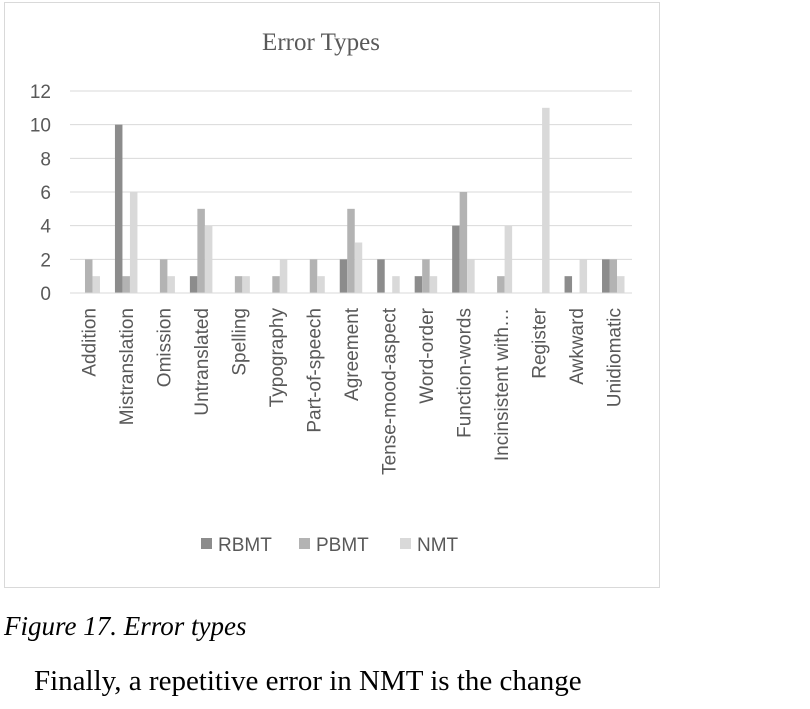 This screenshot has height=709, width=810. I want to click on x-tick-label: Omission, so click(165, 347).